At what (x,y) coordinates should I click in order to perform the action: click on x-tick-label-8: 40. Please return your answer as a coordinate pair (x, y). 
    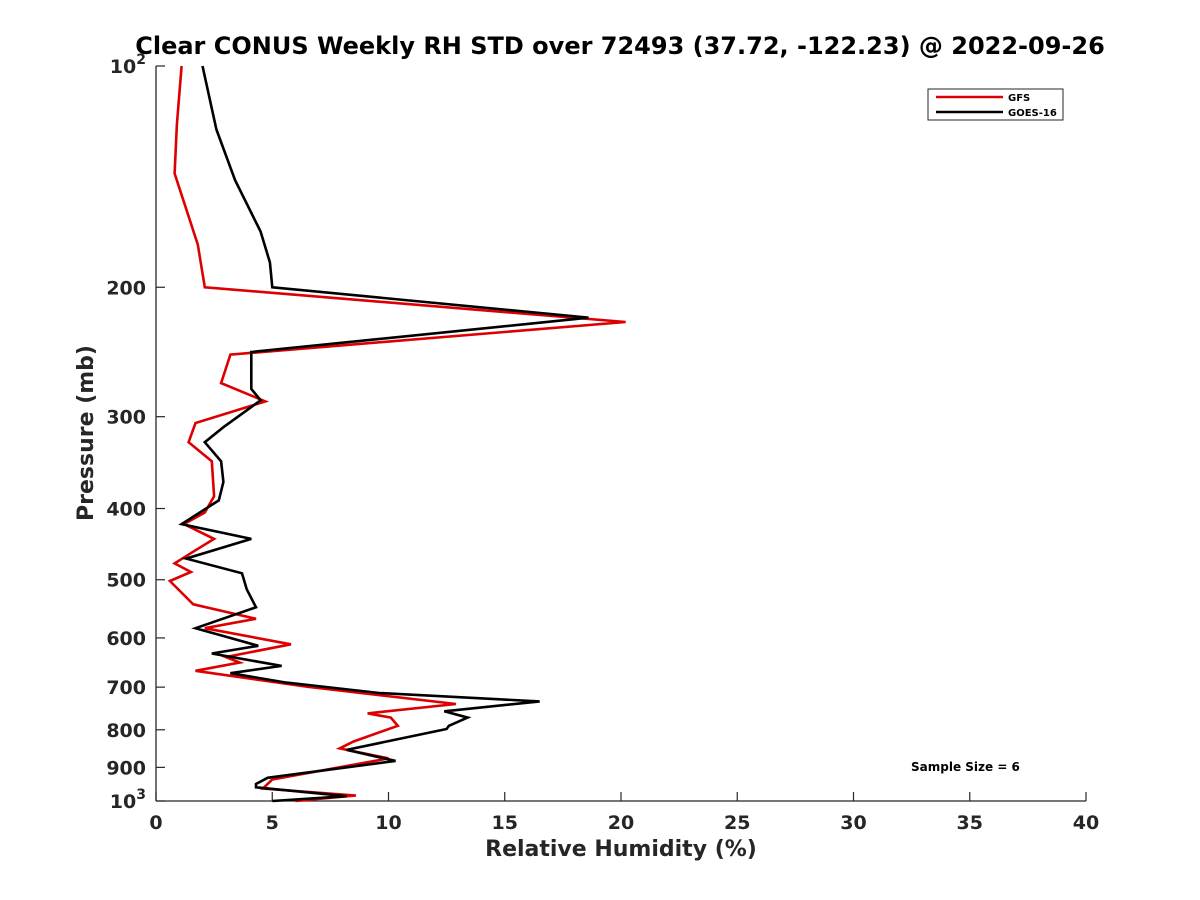
    Looking at the image, I should click on (1086, 823).